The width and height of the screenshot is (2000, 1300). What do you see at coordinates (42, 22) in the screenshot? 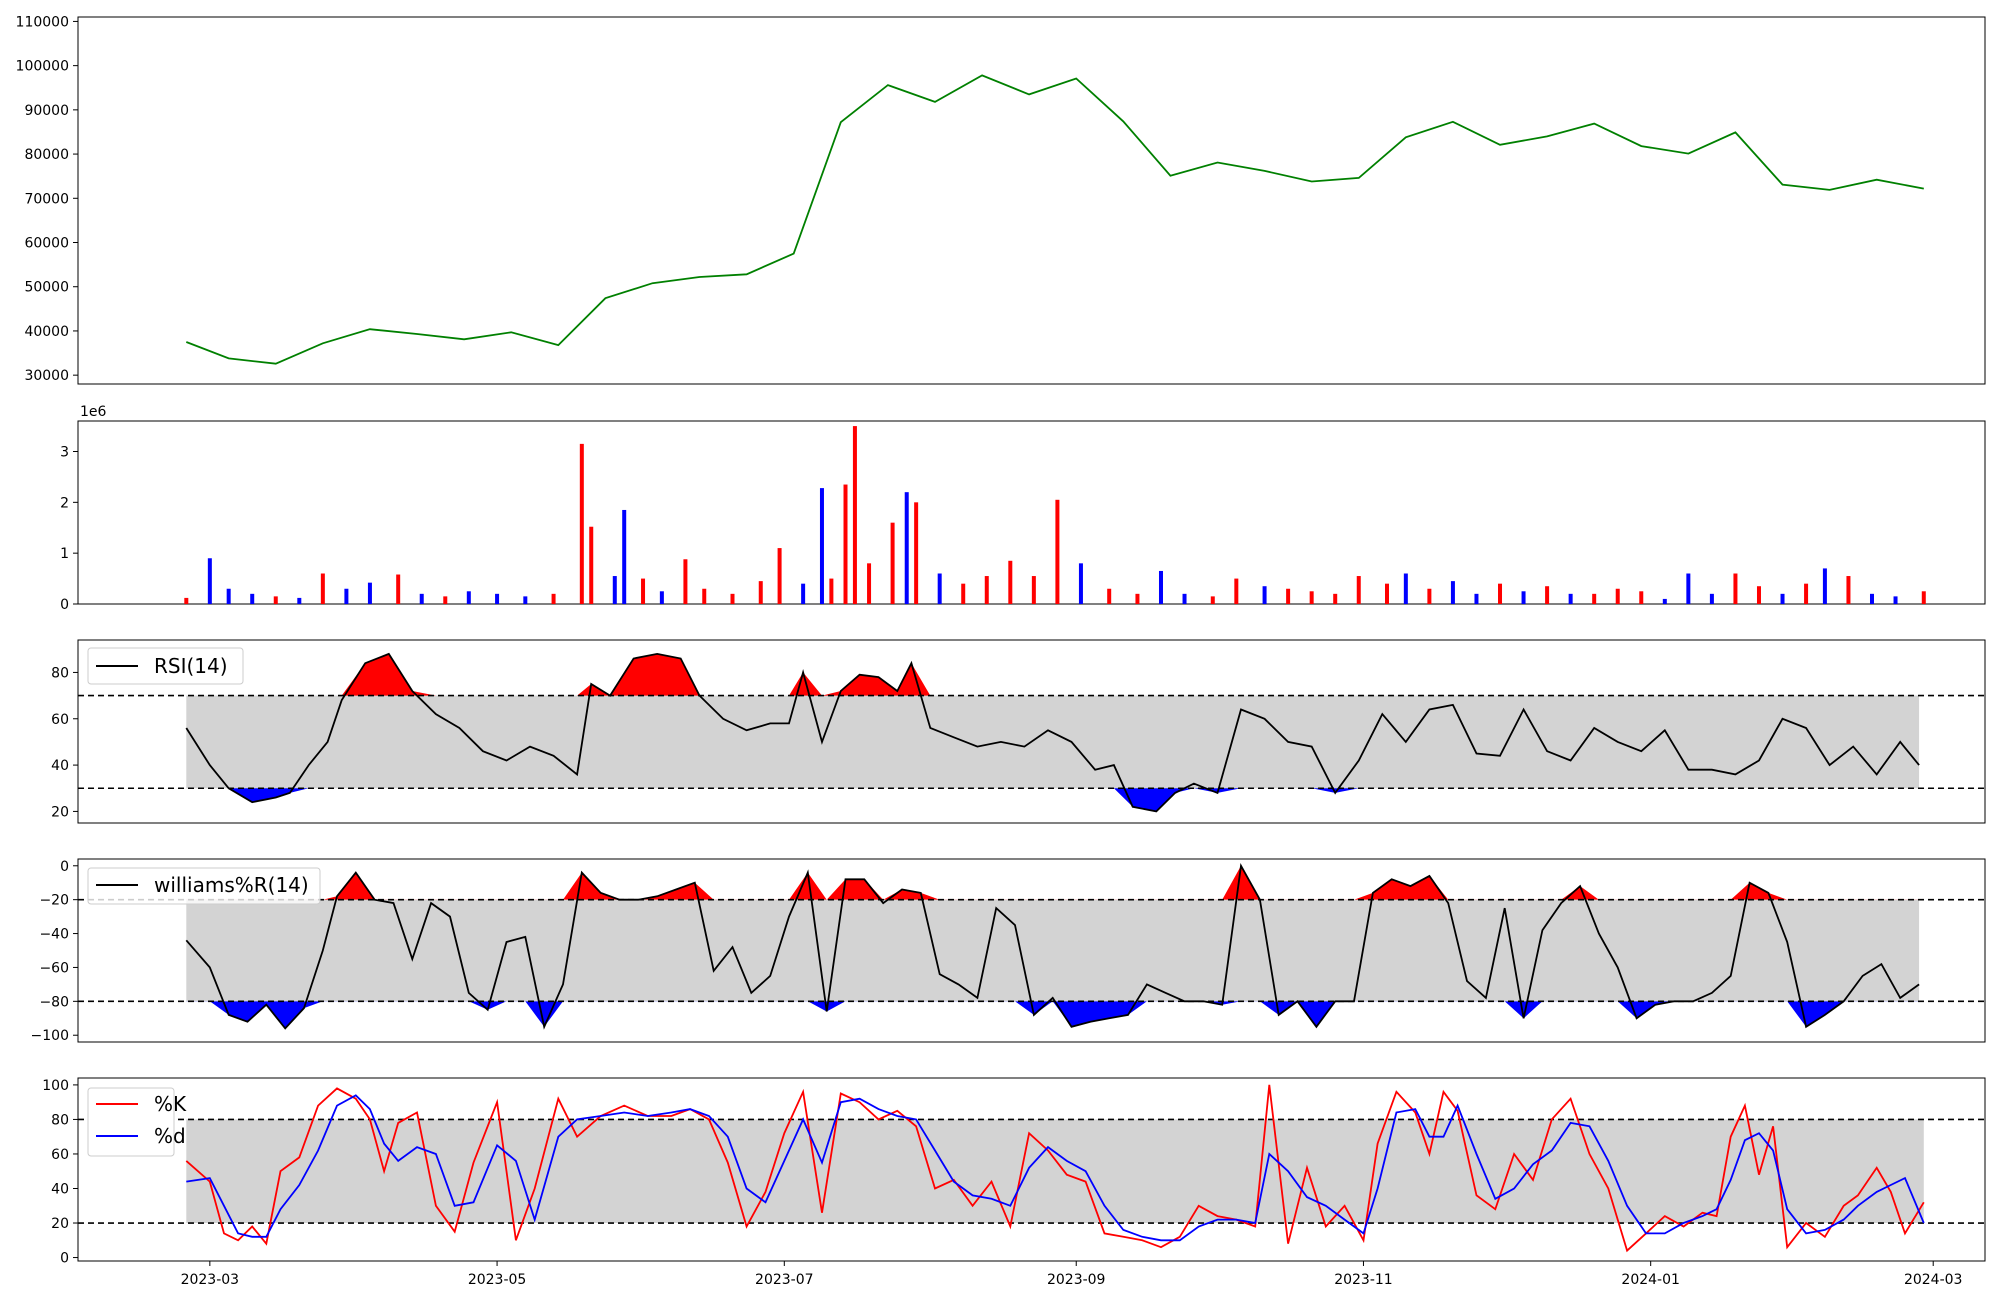
I see `price-ytick-label: 110000` at bounding box center [42, 22].